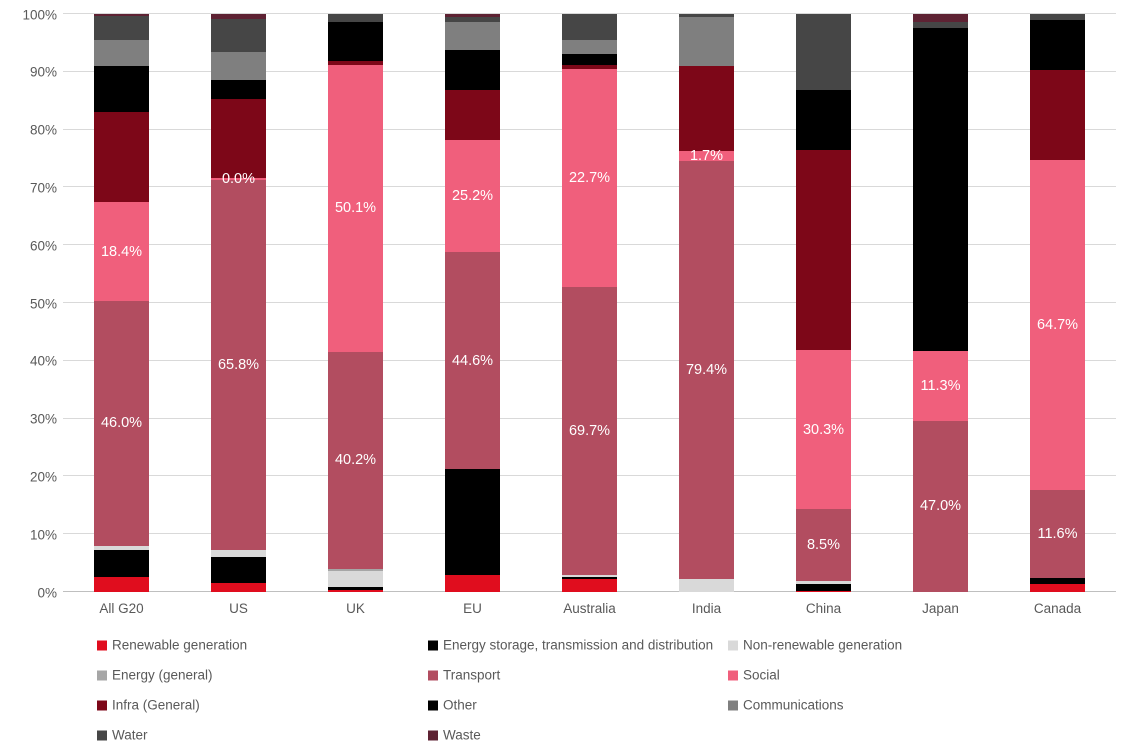 The width and height of the screenshot is (1122, 751). I want to click on bar-slot-eu: 44.6% 25.2% EU, so click(472, 315).